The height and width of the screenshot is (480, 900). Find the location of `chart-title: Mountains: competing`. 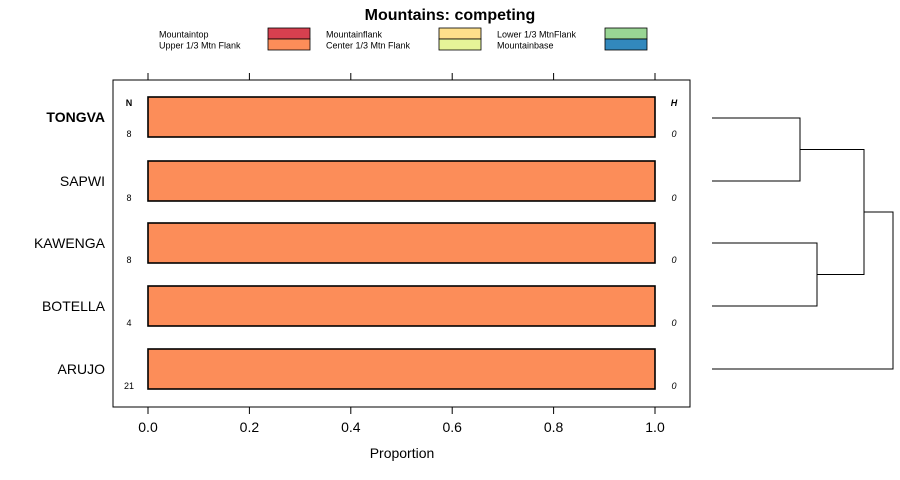

chart-title: Mountains: competing is located at coordinates (450, 15).